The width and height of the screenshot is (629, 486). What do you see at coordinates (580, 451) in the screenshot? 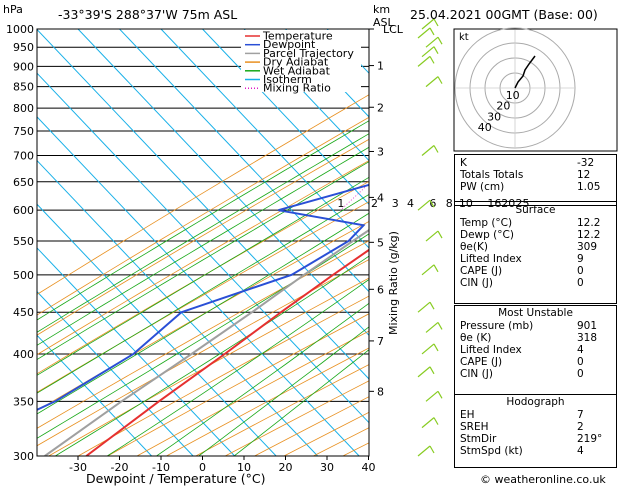
I see `stat-value: 4` at bounding box center [580, 451].